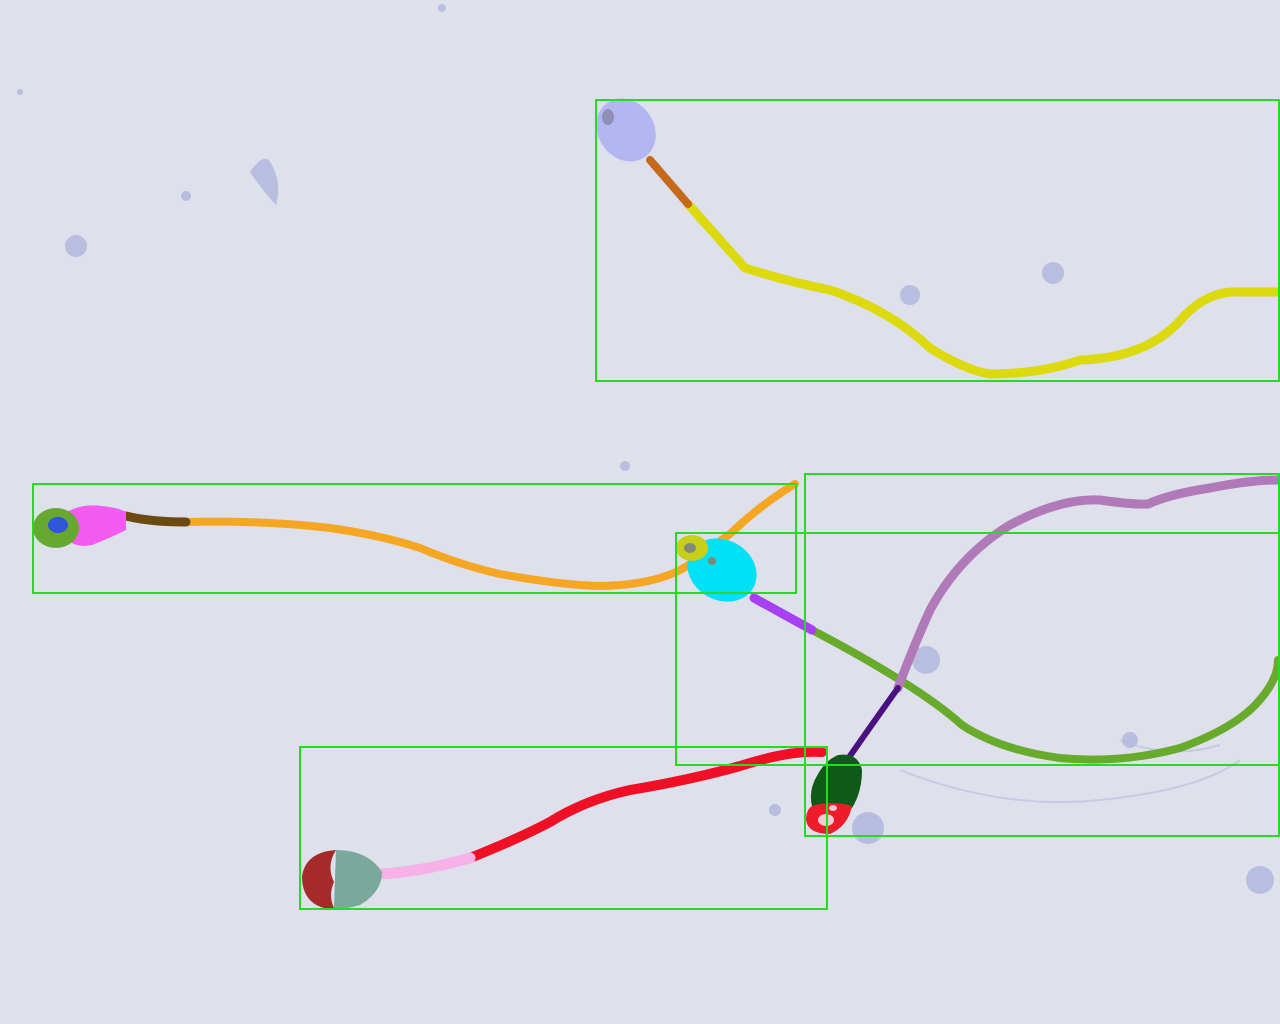  I want to click on specimen-4-head, so click(836, 783).